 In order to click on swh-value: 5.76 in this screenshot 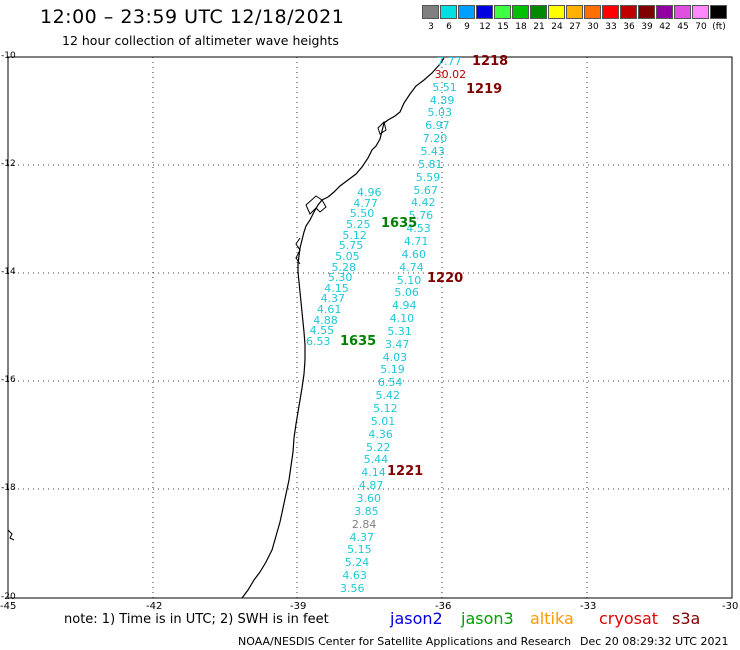, I will do `click(421, 216)`.